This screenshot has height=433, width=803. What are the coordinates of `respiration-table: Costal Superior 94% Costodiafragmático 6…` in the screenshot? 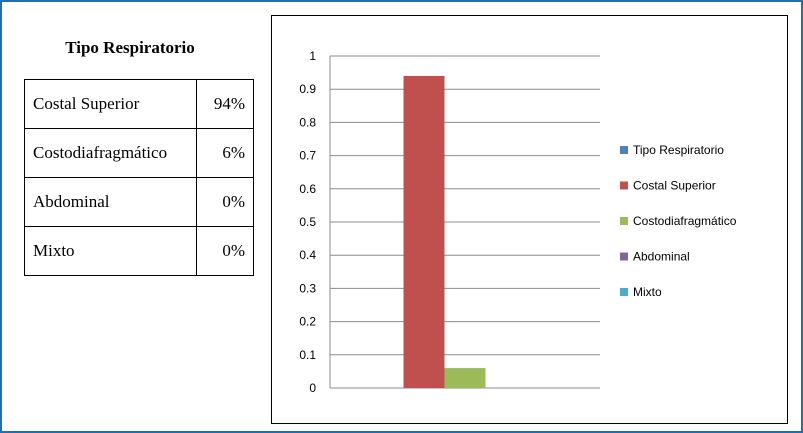 It's located at (139, 177).